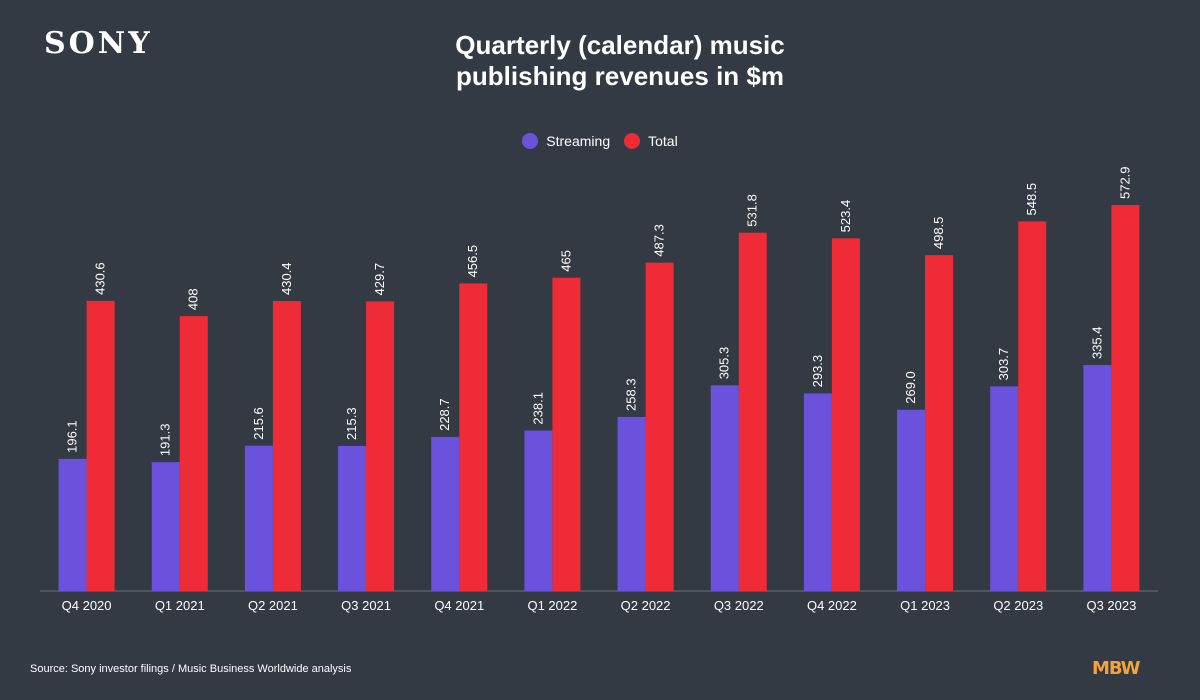  Describe the element at coordinates (845, 216) in the screenshot. I see `data-label-total: 523.4` at that location.